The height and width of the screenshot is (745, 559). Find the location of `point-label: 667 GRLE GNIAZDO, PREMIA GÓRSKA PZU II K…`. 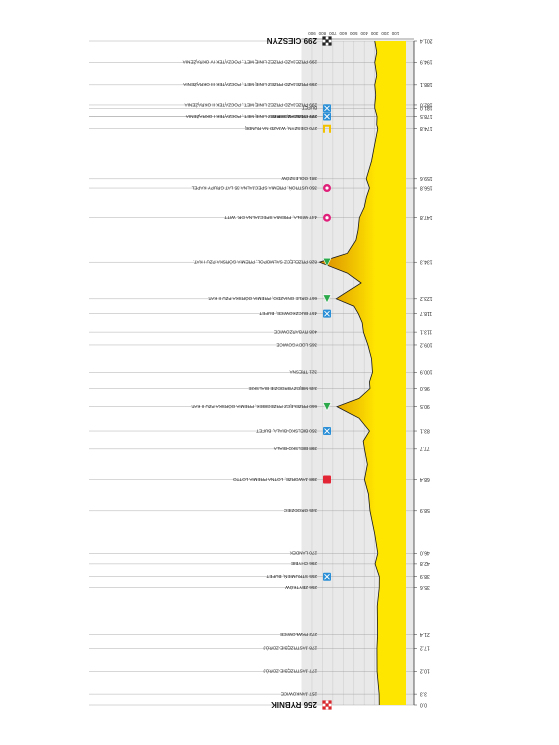

point-label: 667 GRLE GNIAZDO, PREMIA GÓRSKA PZU II K… is located at coordinates (262, 299).